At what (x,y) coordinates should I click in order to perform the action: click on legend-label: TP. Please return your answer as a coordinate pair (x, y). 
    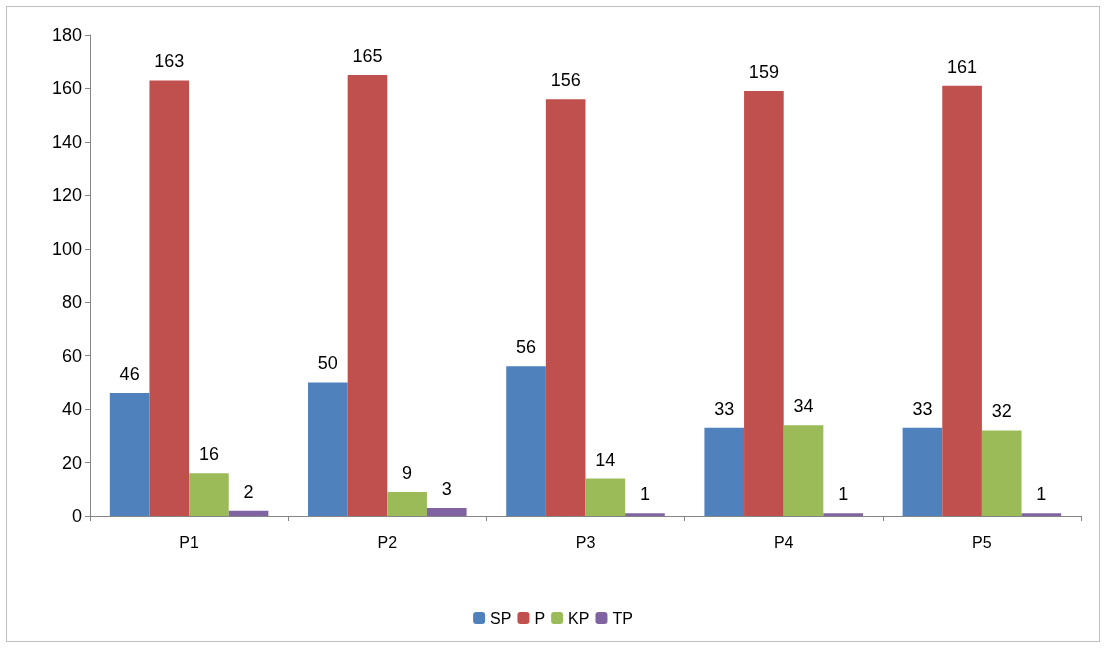
    Looking at the image, I should click on (622, 618).